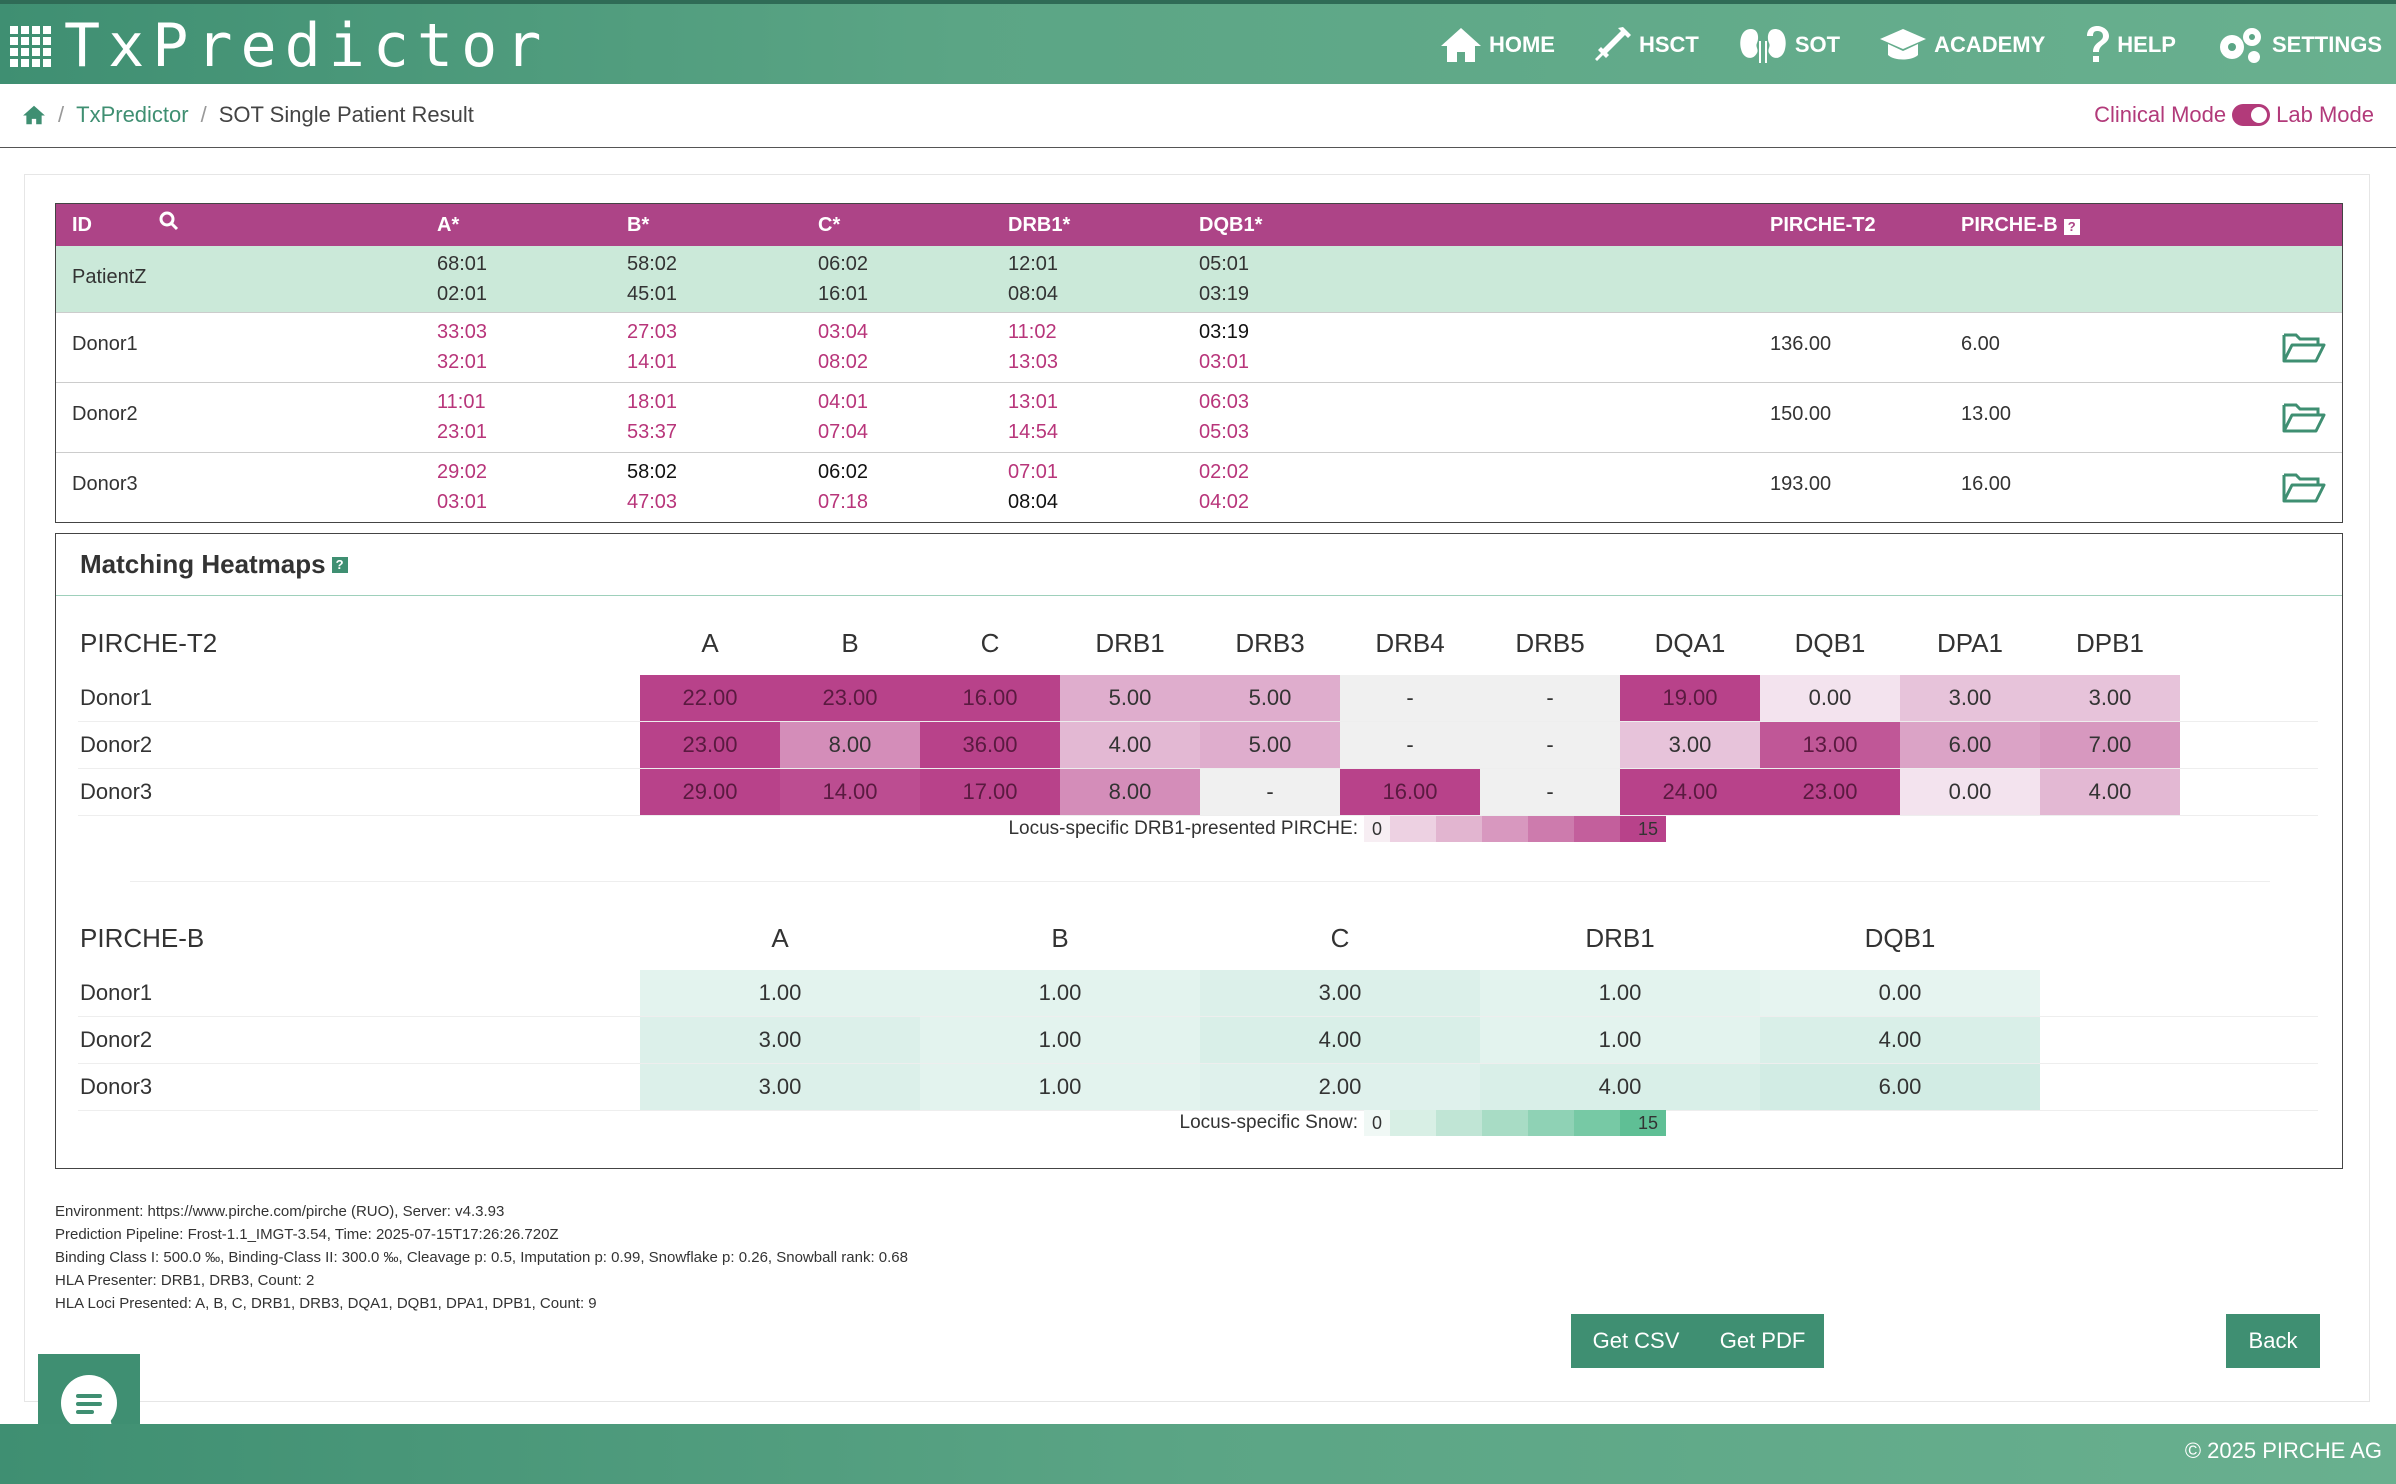 This screenshot has height=1484, width=2396. Describe the element at coordinates (346, 114) in the screenshot. I see `breadcrumb-current: SOT Single Patient Result` at that location.